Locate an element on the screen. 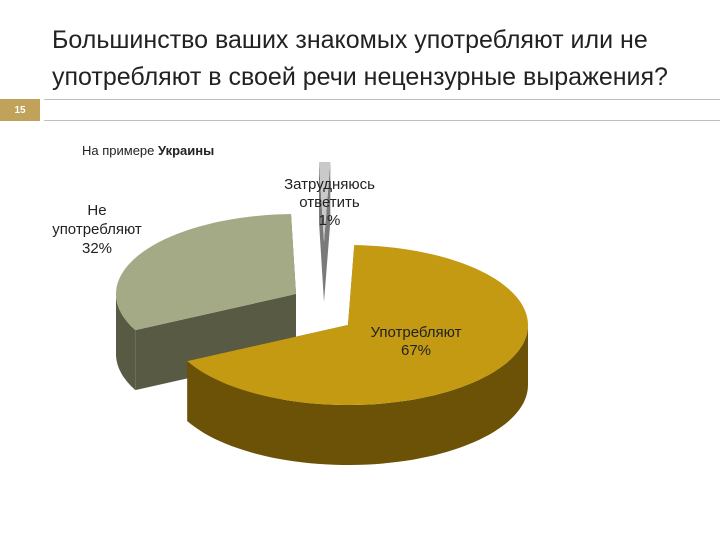  subtitle-country: Украины is located at coordinates (186, 150).